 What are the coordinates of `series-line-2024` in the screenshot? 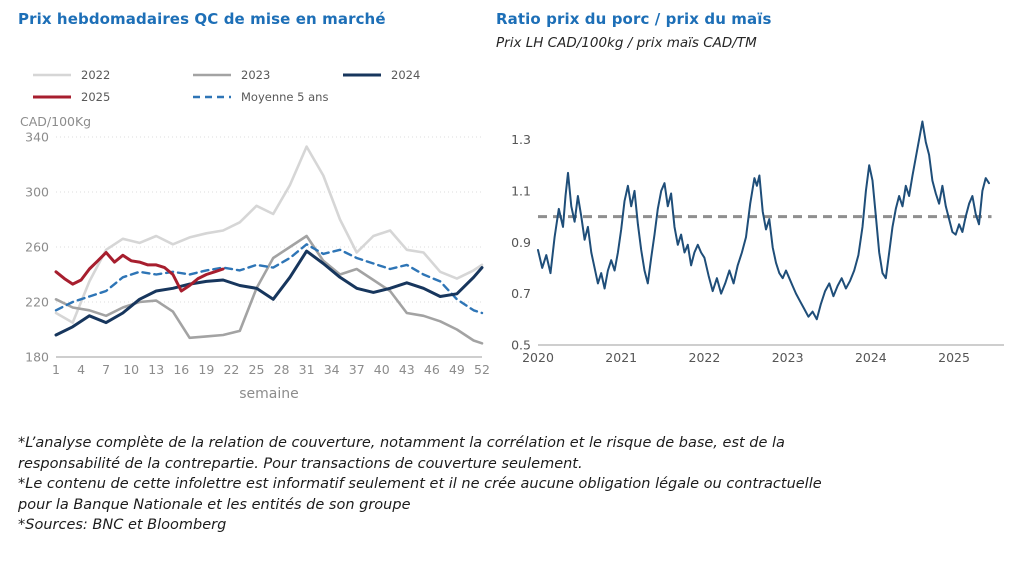 It's located at (269, 293).